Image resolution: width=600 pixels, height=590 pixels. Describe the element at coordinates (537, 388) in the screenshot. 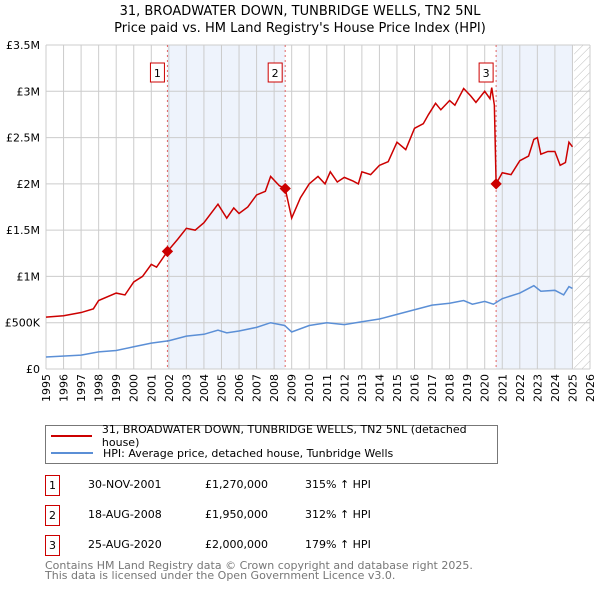

I see `x-tick-label: 2023` at that location.